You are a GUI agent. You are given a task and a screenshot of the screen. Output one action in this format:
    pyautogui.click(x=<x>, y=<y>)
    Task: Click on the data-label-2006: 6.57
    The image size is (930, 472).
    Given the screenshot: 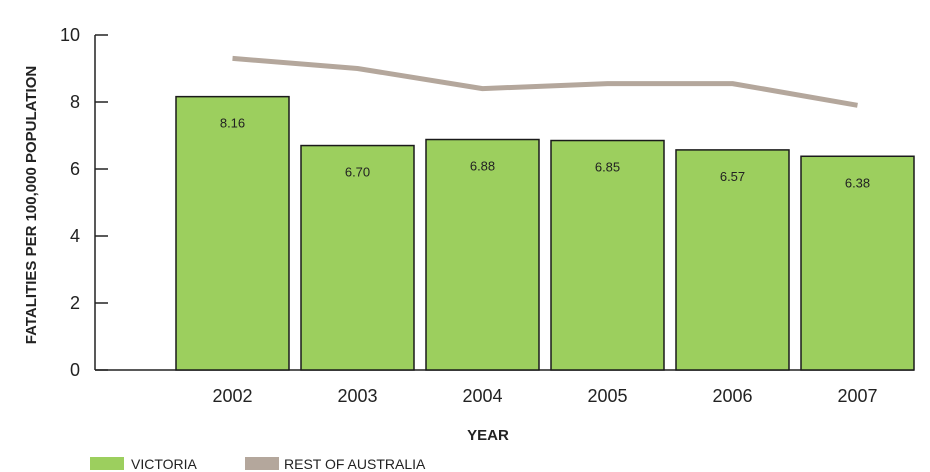 What is the action you would take?
    pyautogui.click(x=732, y=176)
    